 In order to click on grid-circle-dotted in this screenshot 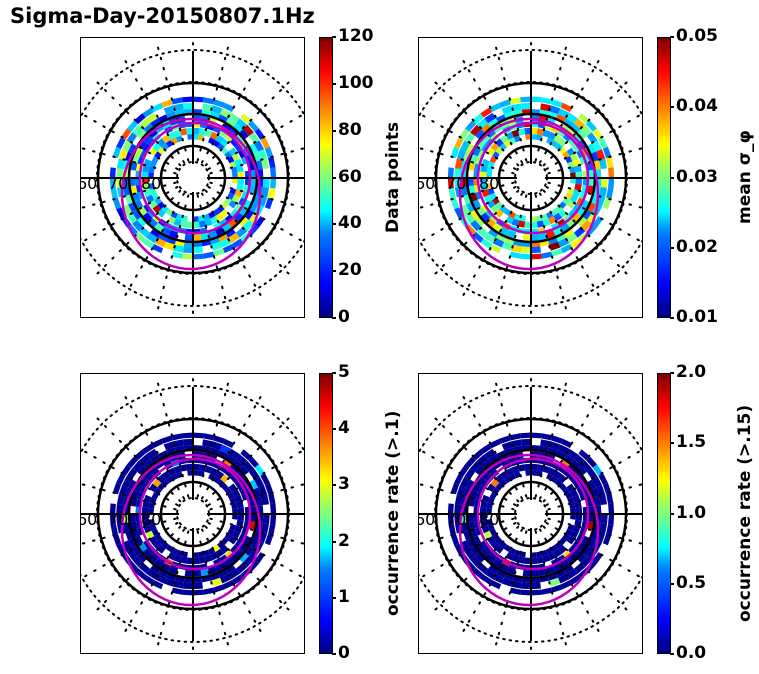, I will do `click(531, 178)`.